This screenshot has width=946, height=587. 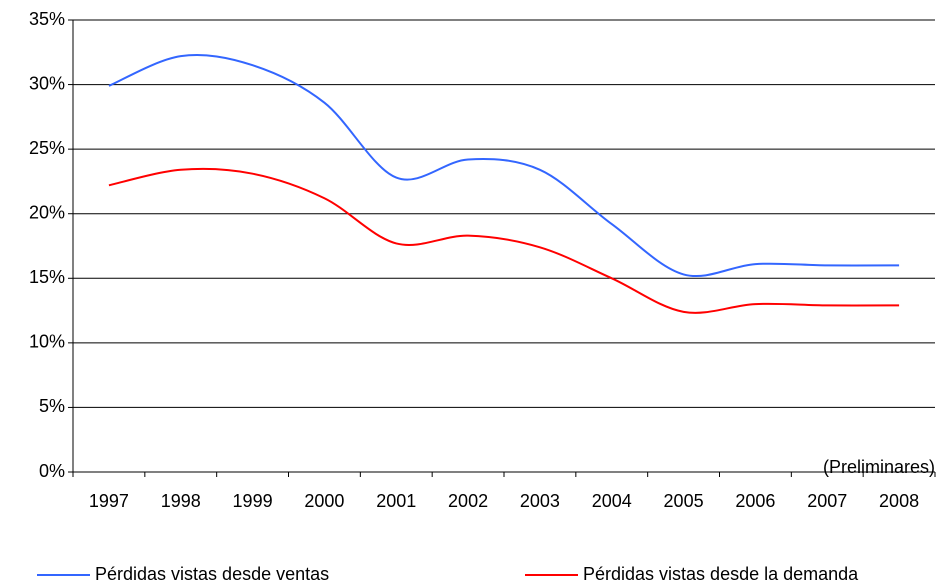 What do you see at coordinates (879, 467) in the screenshot?
I see `annotation: (Preliminares)` at bounding box center [879, 467].